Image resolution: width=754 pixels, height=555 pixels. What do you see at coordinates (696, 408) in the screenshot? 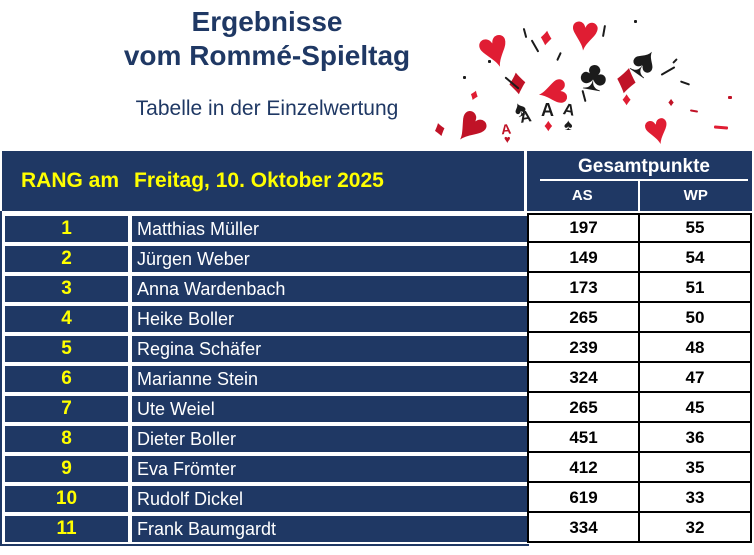
I see `wp-points-cell: 45` at bounding box center [696, 408].